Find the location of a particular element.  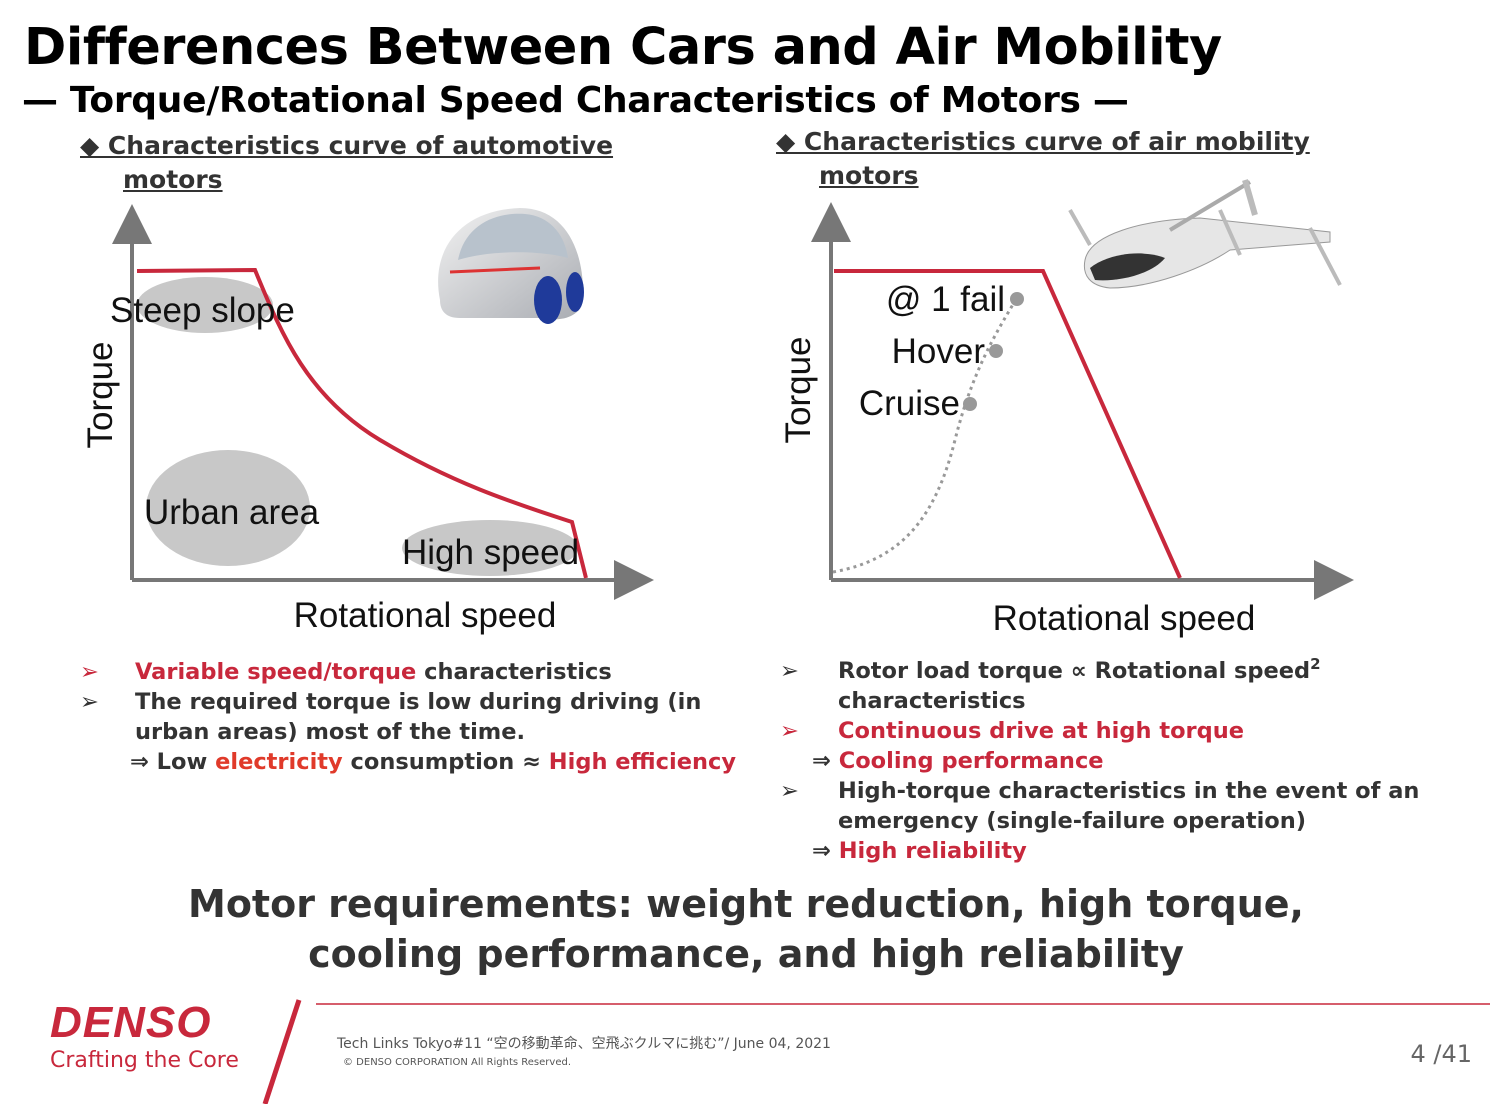

footer-slash is located at coordinates (282, 1051).